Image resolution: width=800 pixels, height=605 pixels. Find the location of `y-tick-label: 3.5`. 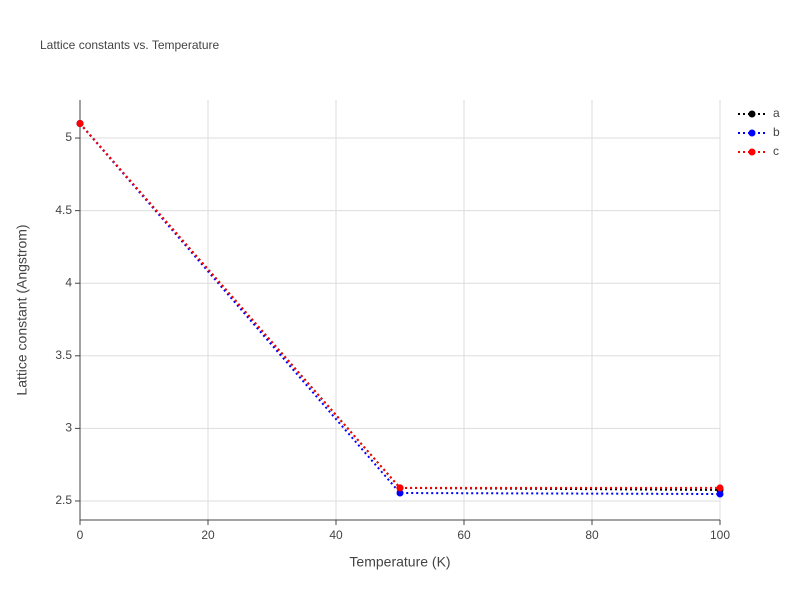

y-tick-label: 3.5 is located at coordinates (63, 355).